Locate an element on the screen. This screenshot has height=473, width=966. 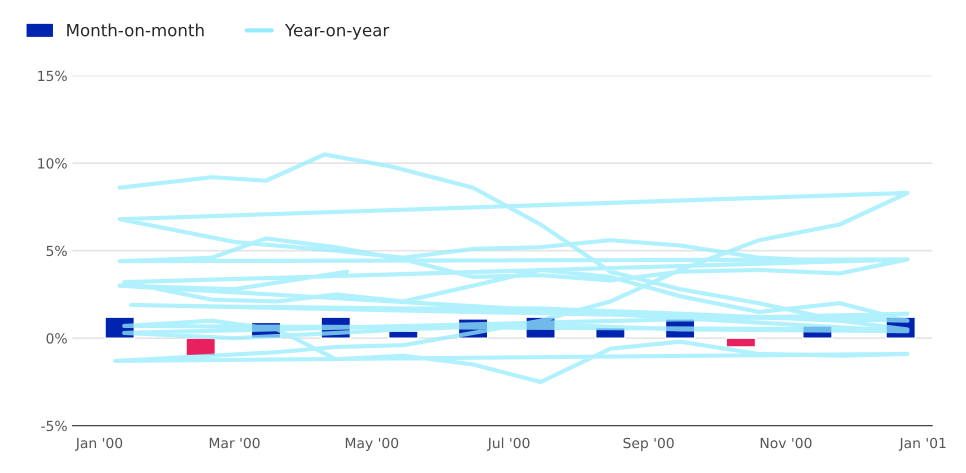
legend-label: Month-on-month is located at coordinates (135, 30).